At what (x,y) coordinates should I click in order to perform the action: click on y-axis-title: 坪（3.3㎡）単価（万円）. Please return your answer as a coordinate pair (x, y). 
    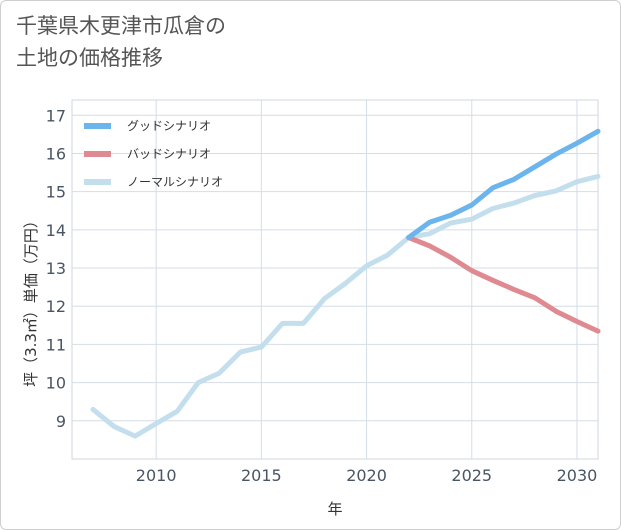
    Looking at the image, I should click on (31, 300).